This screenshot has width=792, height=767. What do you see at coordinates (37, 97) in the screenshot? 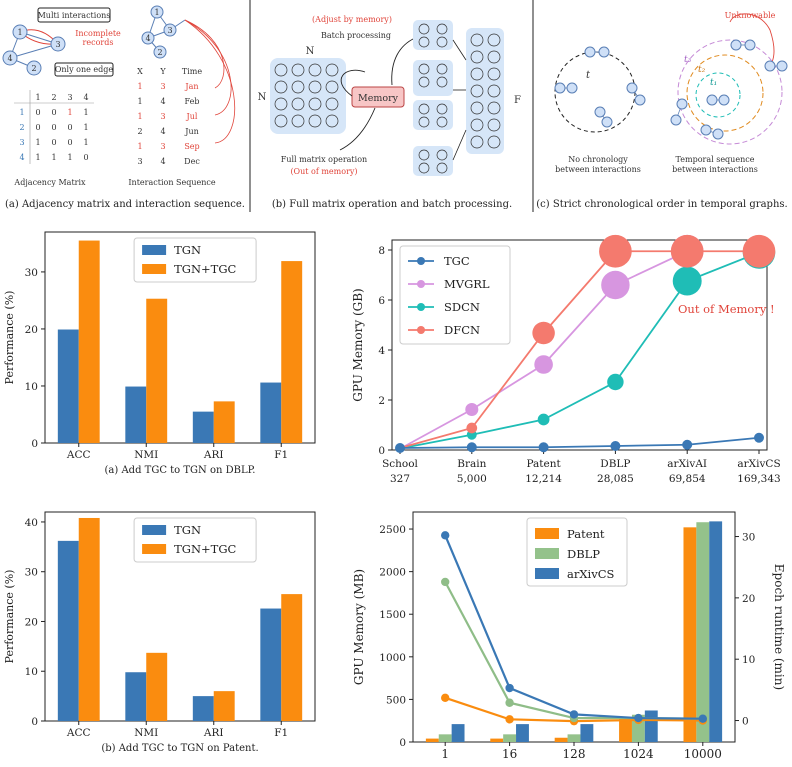
I see `matrix-col-header: 1` at bounding box center [37, 97].